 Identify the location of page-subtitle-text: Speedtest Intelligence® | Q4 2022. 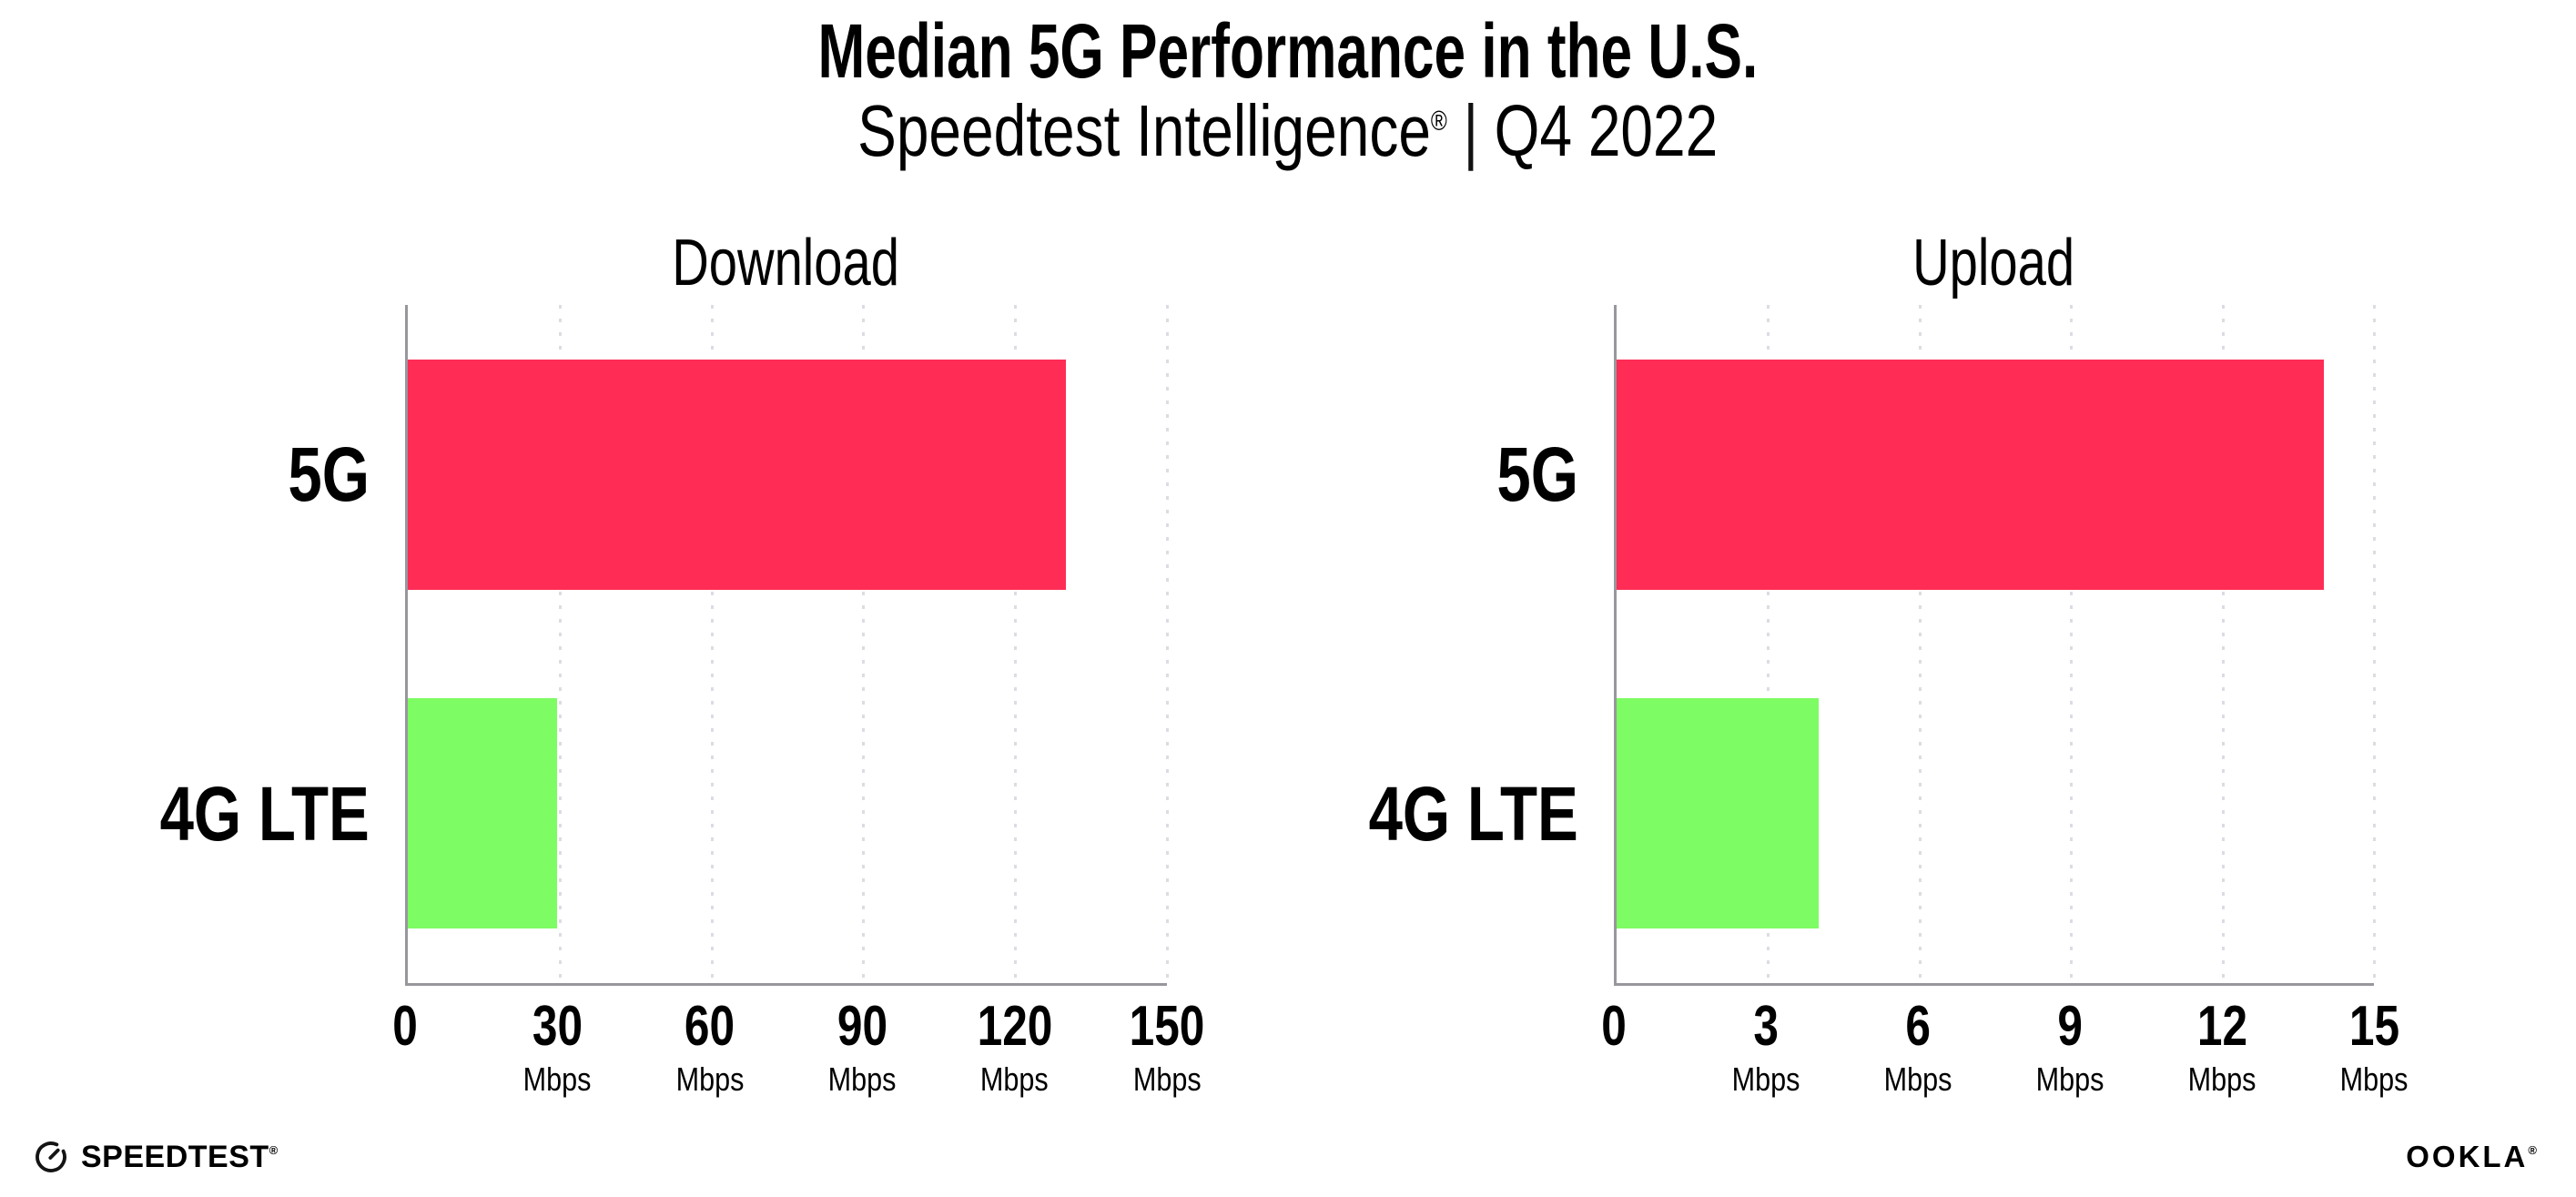
(1287, 131).